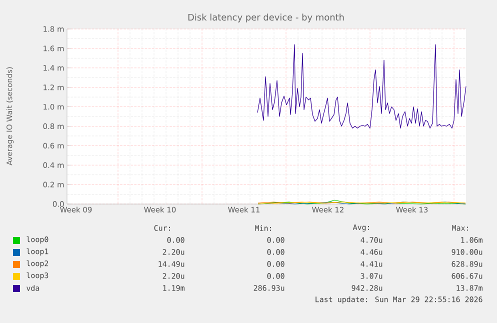 This screenshot has width=497, height=323. I want to click on chart-title: Disk latency per device - by month, so click(266, 18).